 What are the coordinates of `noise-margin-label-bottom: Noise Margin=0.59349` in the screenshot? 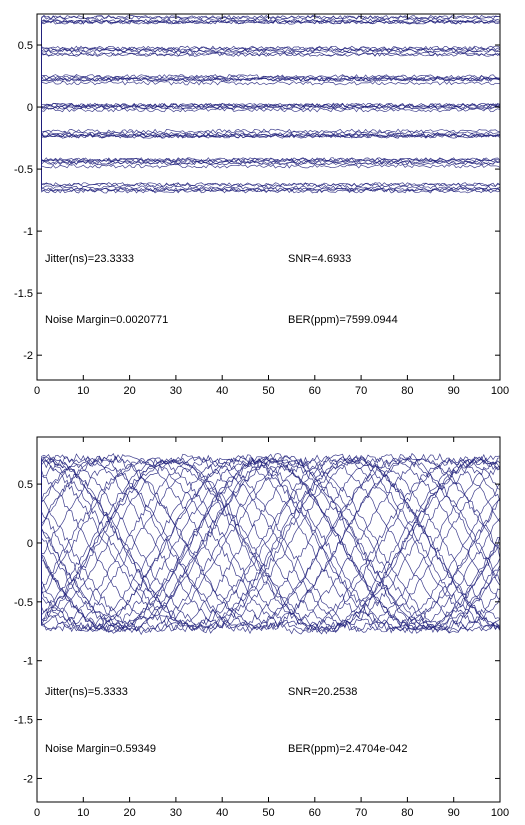 It's located at (100, 749).